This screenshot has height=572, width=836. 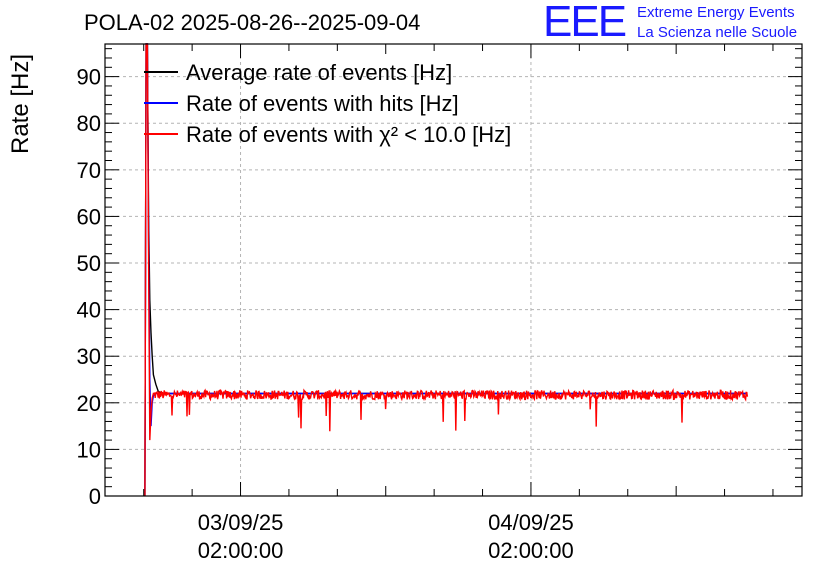 What do you see at coordinates (531, 522) in the screenshot?
I see `x-tick-label-date: 04/09/25` at bounding box center [531, 522].